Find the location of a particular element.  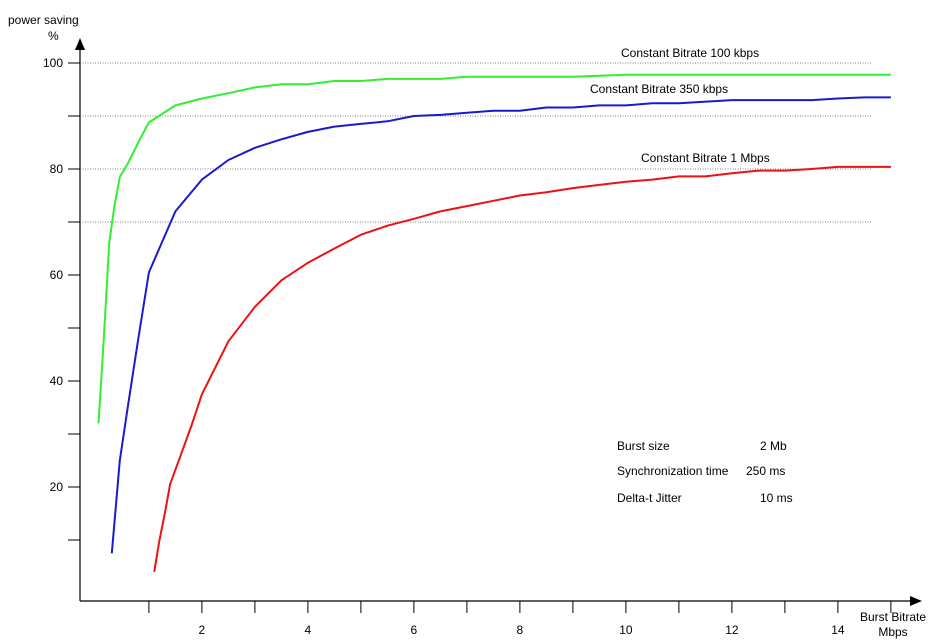

y-axis-unit: % is located at coordinates (53, 36).